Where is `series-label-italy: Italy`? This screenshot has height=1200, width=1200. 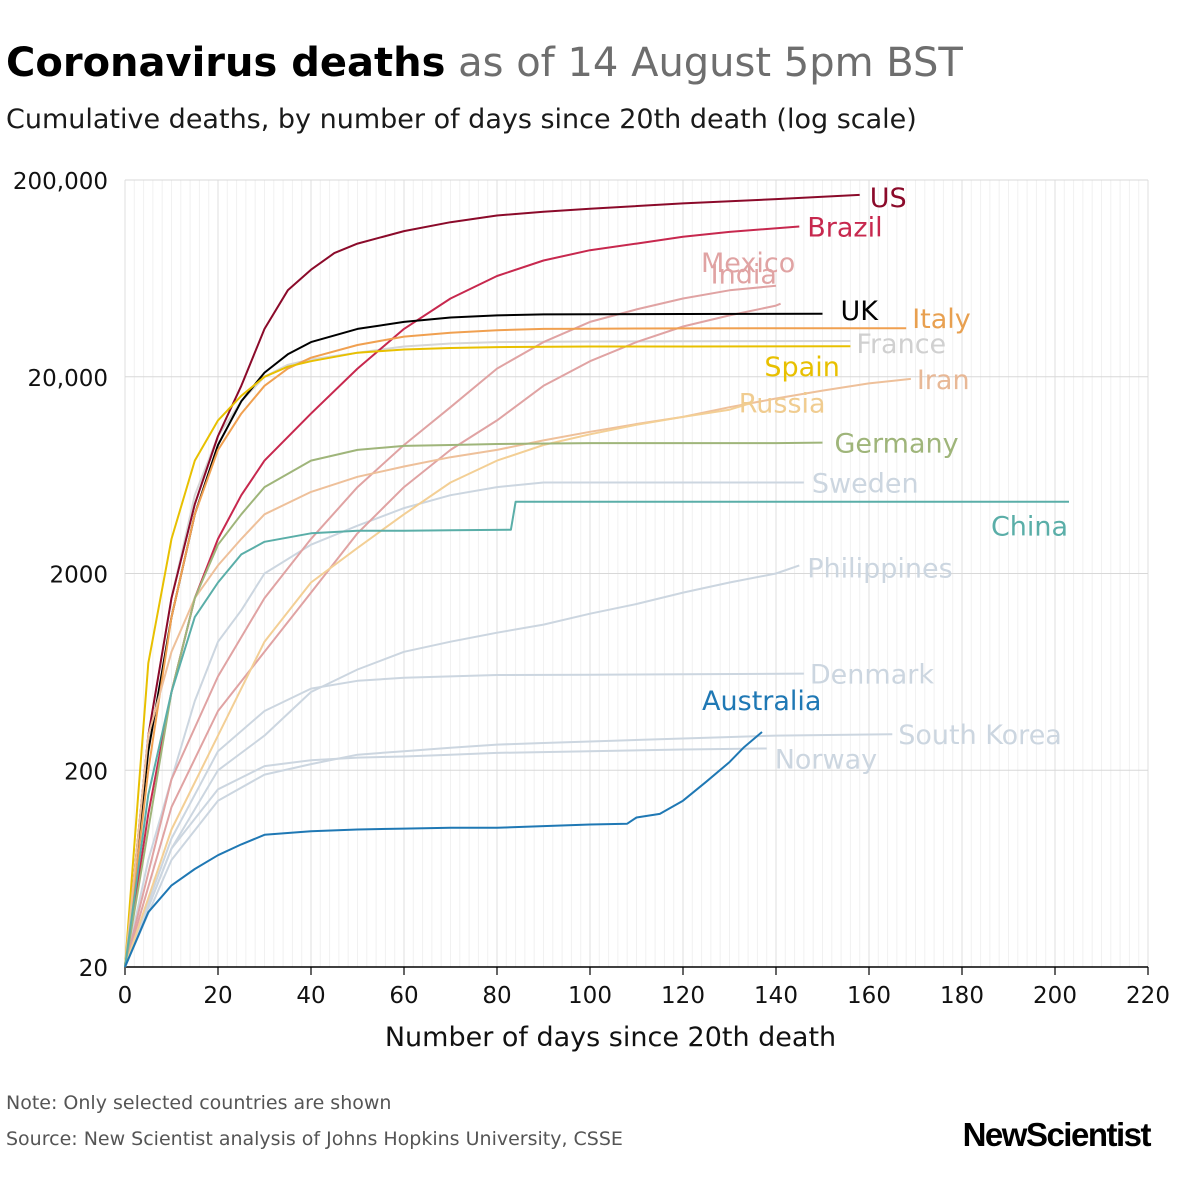
series-label-italy: Italy is located at coordinates (941, 319).